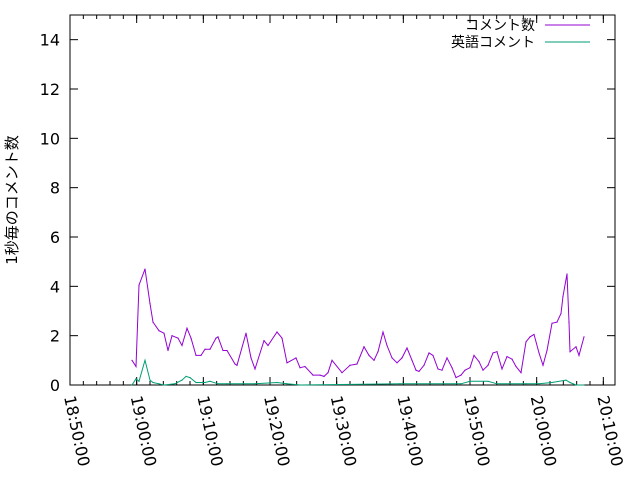 The height and width of the screenshot is (480, 640). What do you see at coordinates (55, 385) in the screenshot?
I see `y-tick-label: 0` at bounding box center [55, 385].